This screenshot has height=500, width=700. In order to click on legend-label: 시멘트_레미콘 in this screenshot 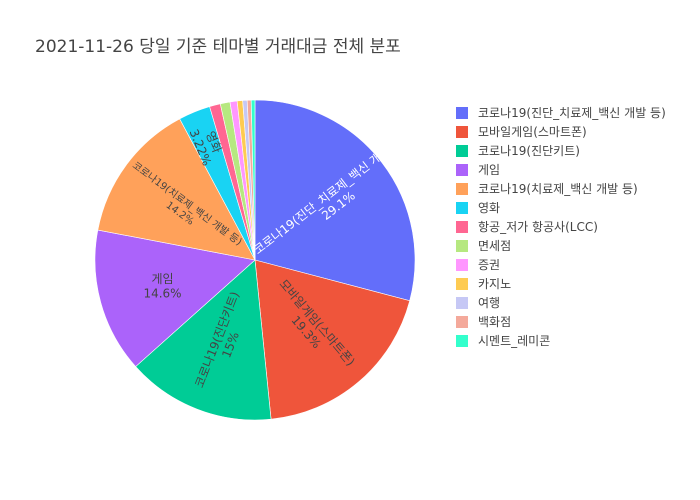, I will do `click(514, 341)`.